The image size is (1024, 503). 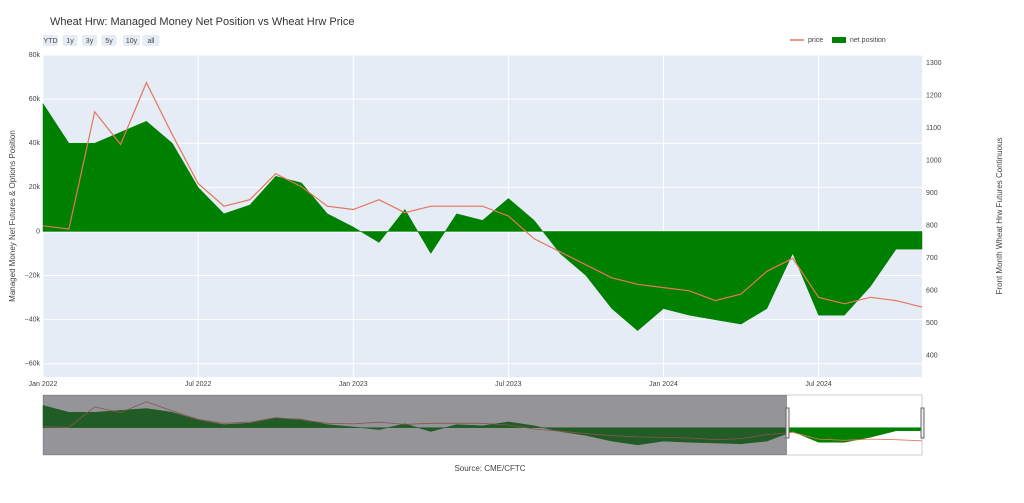 I want to click on range-button: 3y, so click(x=89, y=40).